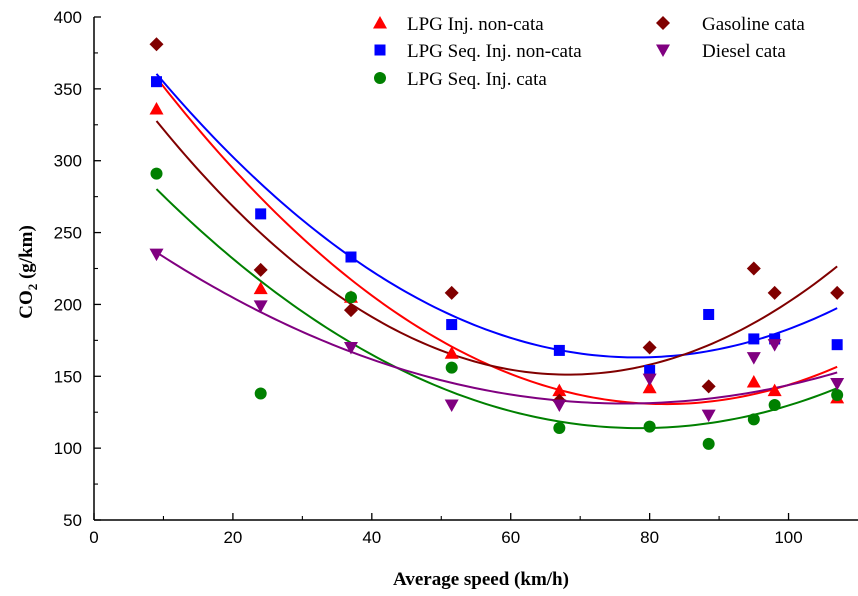 The height and width of the screenshot is (596, 858). Describe the element at coordinates (446, 530) in the screenshot. I see `x-axis-ticks: 0 20 40 60 80 100` at that location.